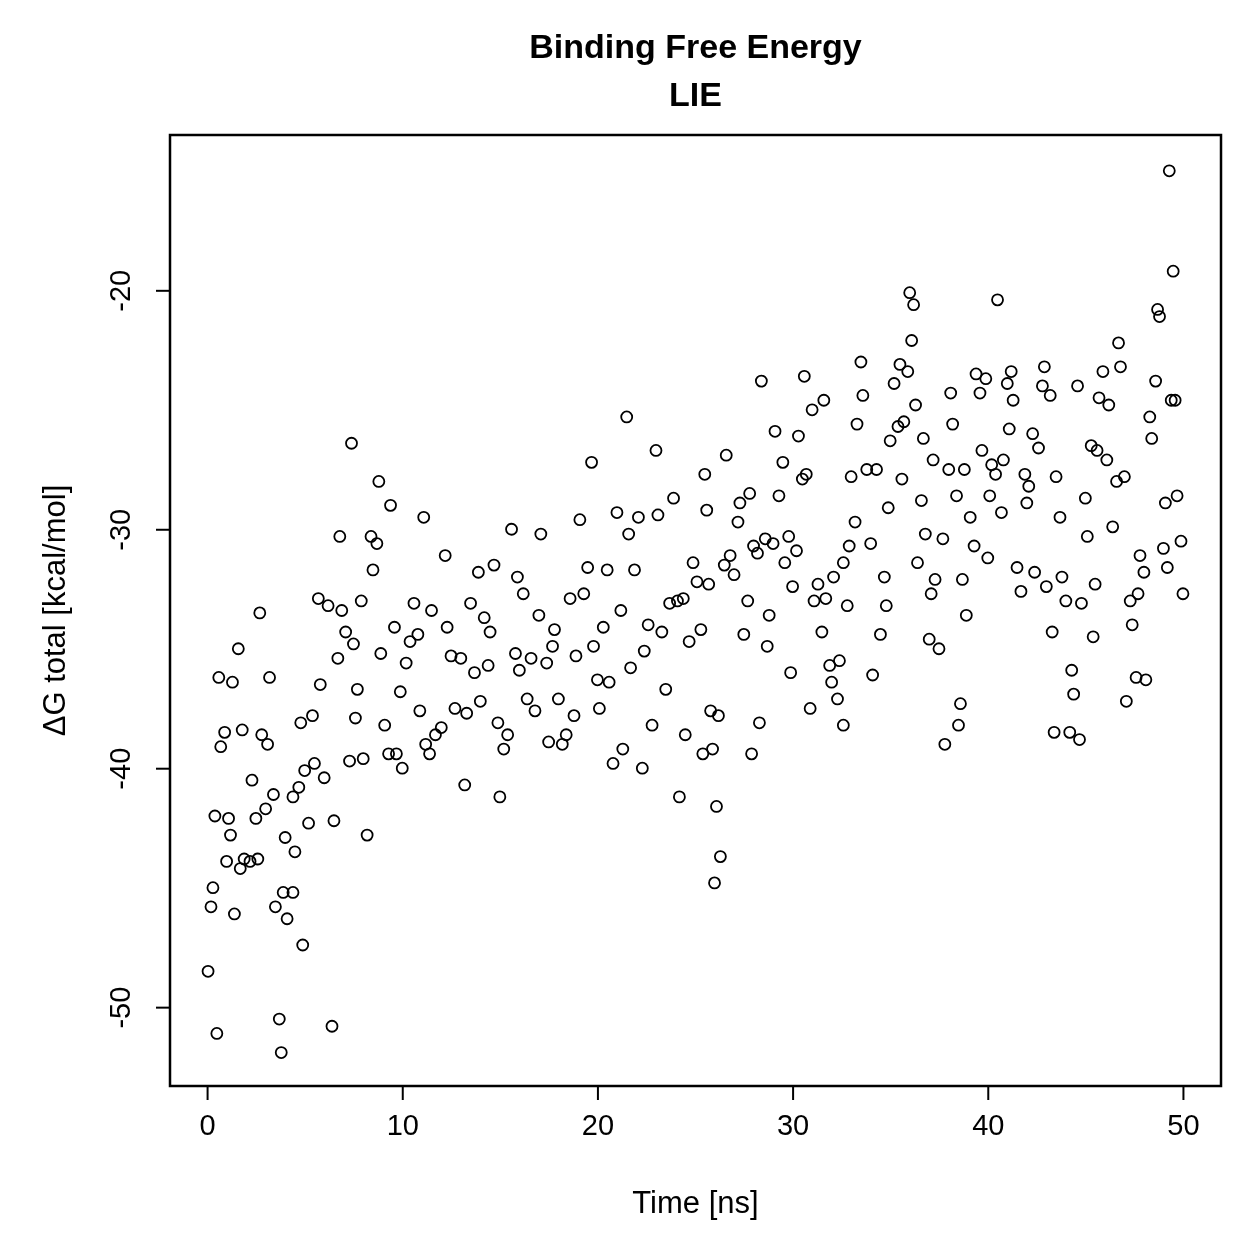  What do you see at coordinates (120, 768) in the screenshot?
I see `y-tick-label: -40` at bounding box center [120, 768].